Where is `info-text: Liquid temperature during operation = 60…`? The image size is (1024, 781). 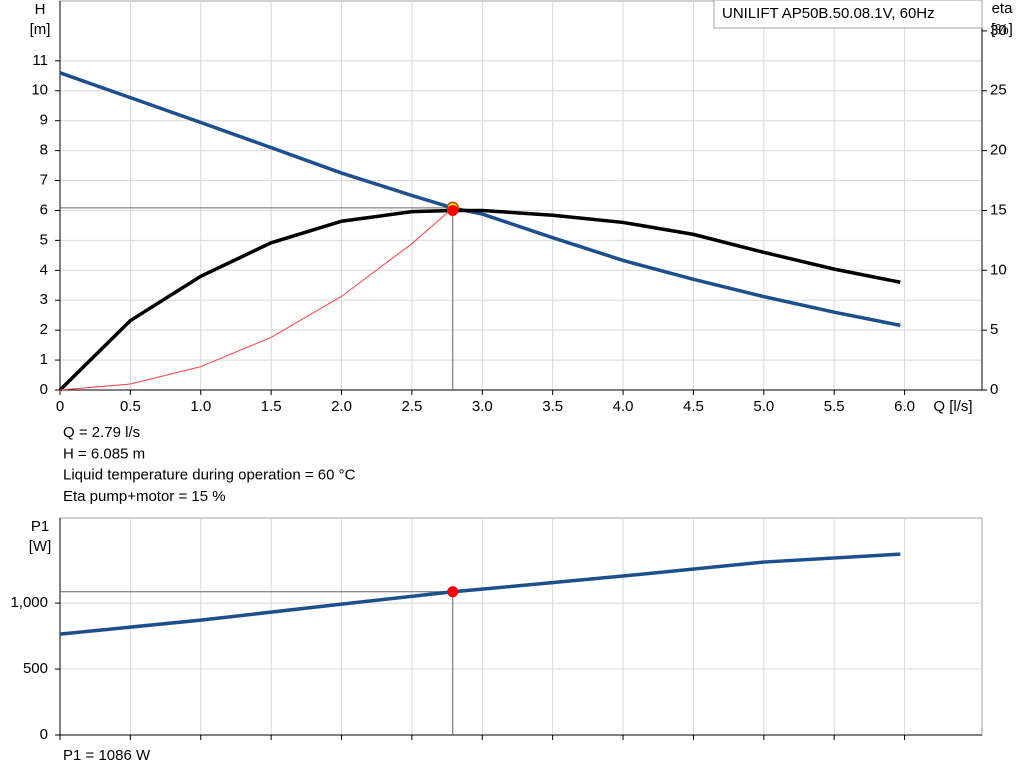 info-text: Liquid temperature during operation = 60… is located at coordinates (209, 475).